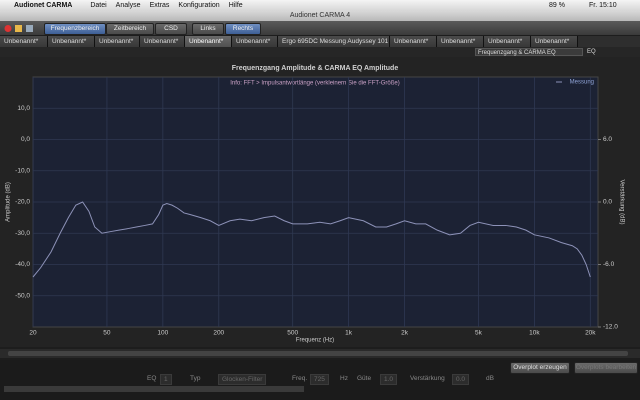 The height and width of the screenshot is (400, 640). Describe the element at coordinates (22, 295) in the screenshot. I see `y-tick-label: -50,0` at that location.